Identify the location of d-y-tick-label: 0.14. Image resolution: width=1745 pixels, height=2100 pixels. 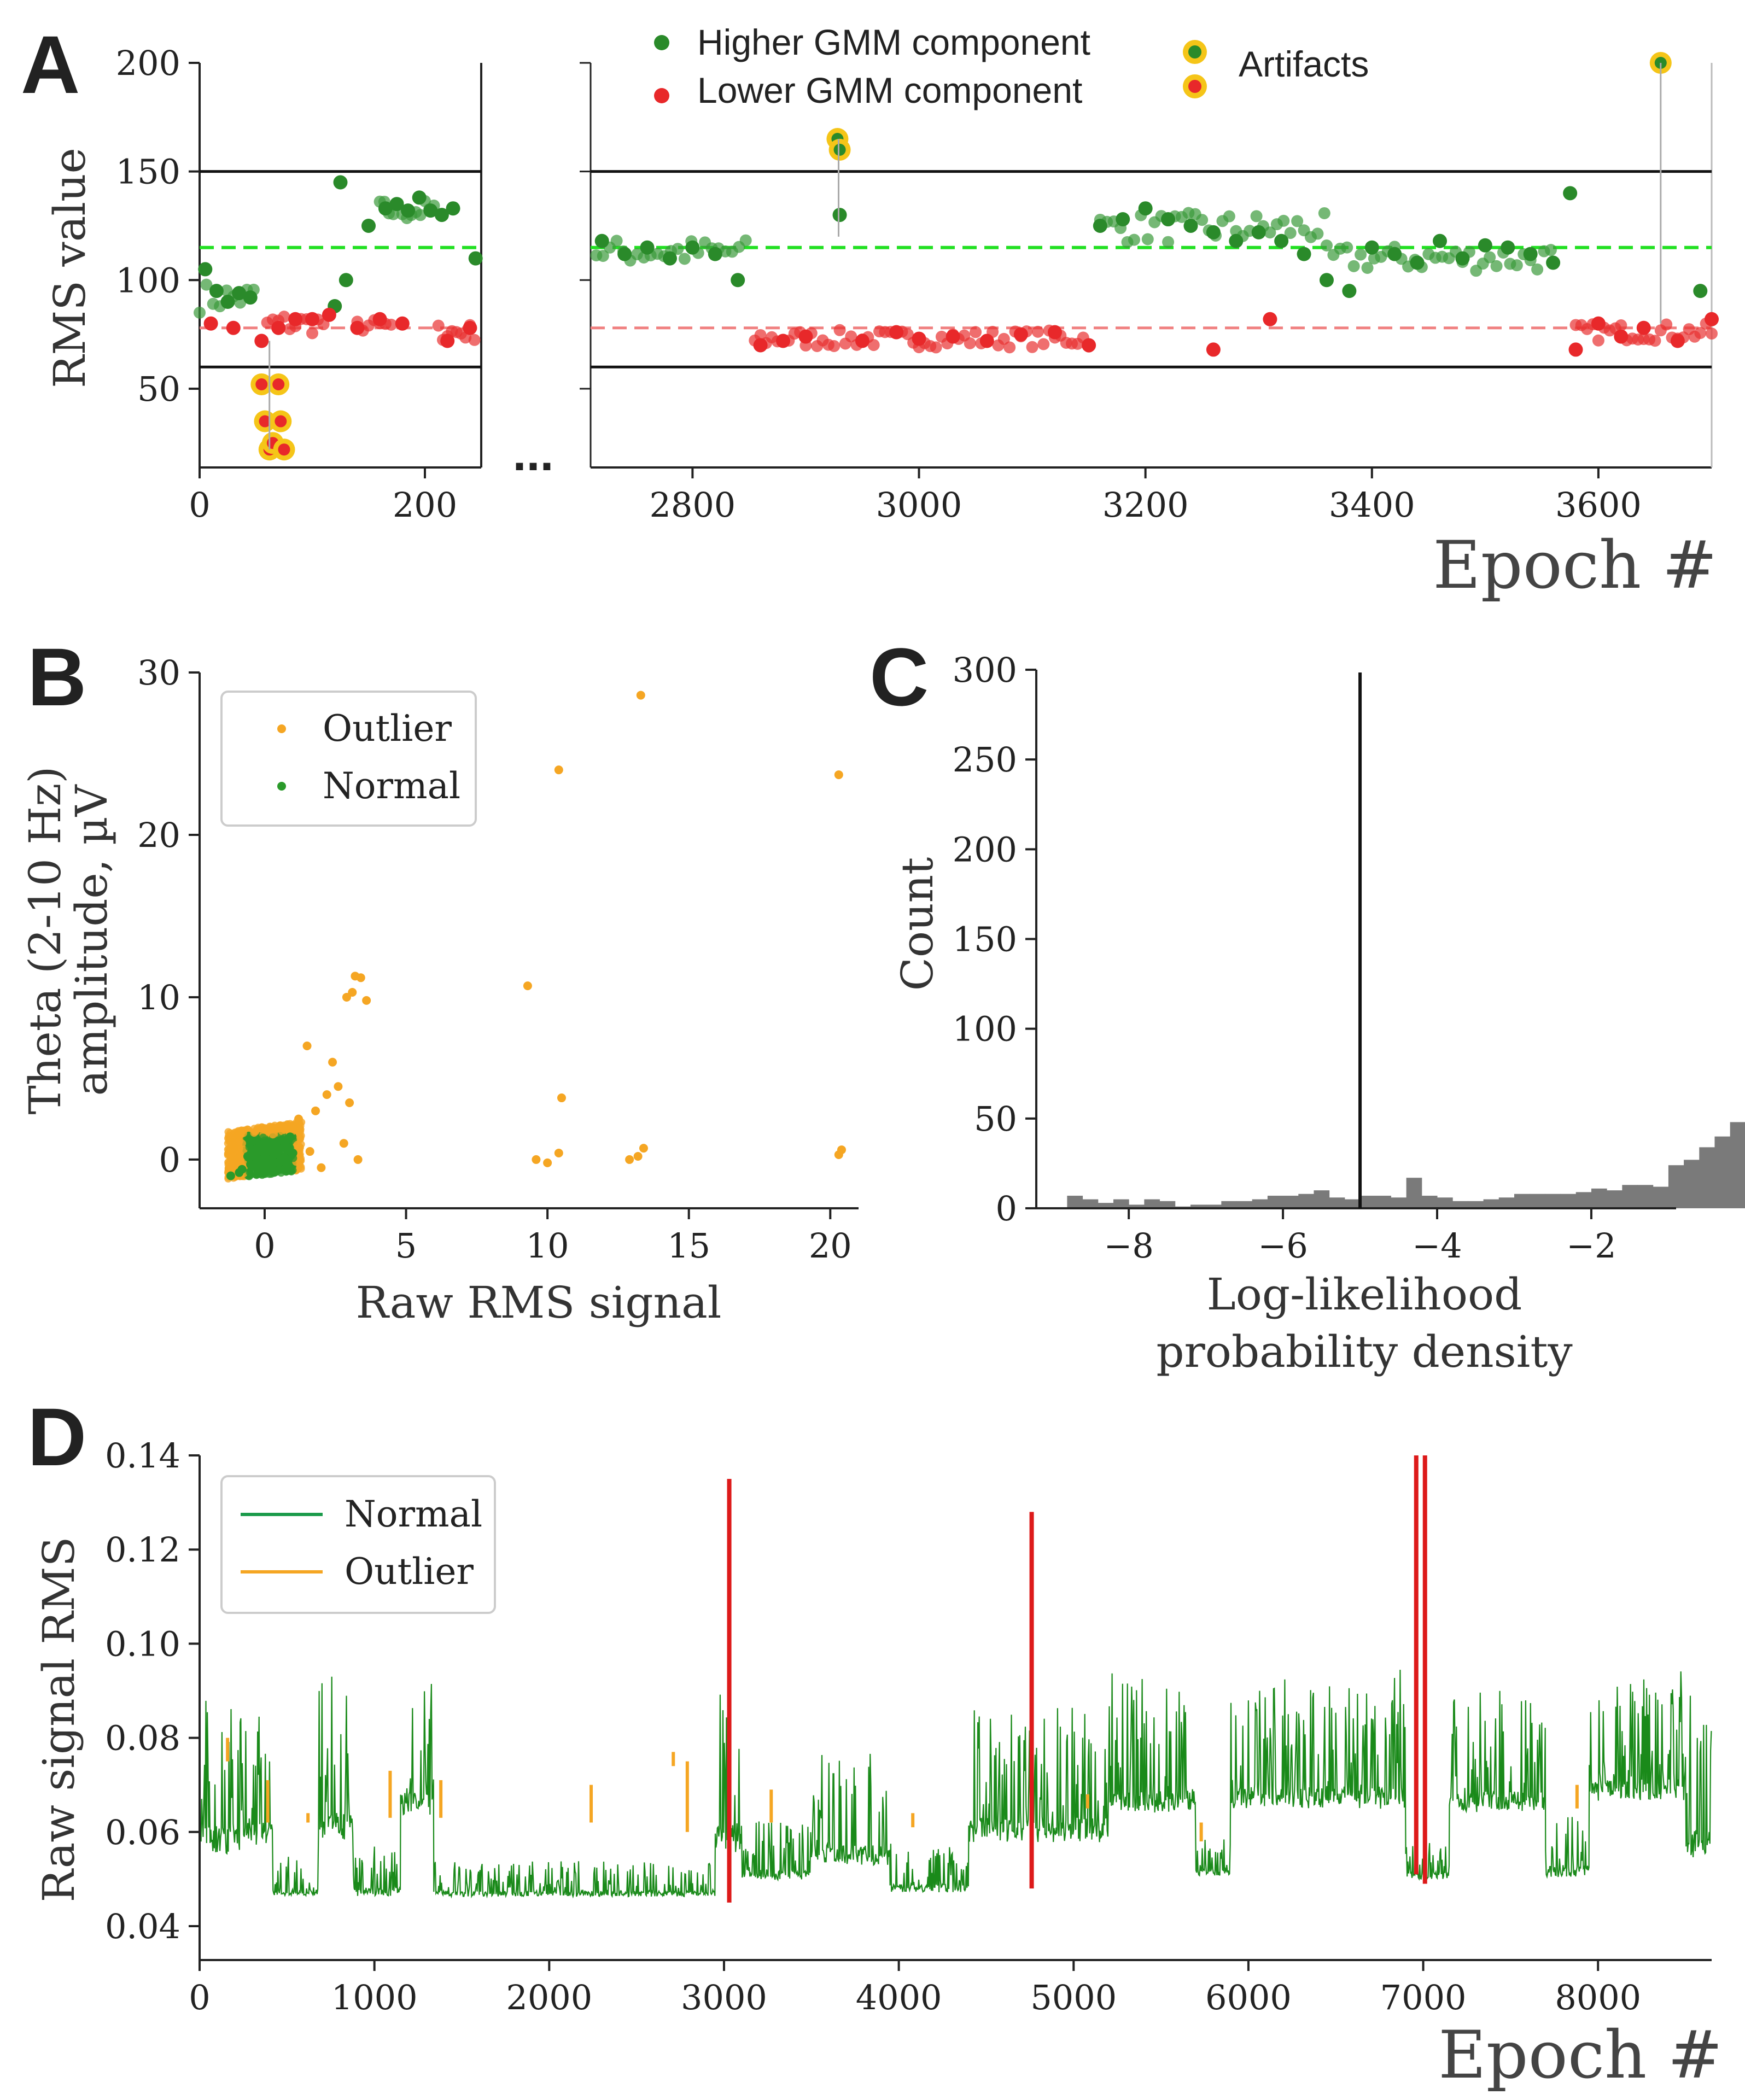
(142, 1456).